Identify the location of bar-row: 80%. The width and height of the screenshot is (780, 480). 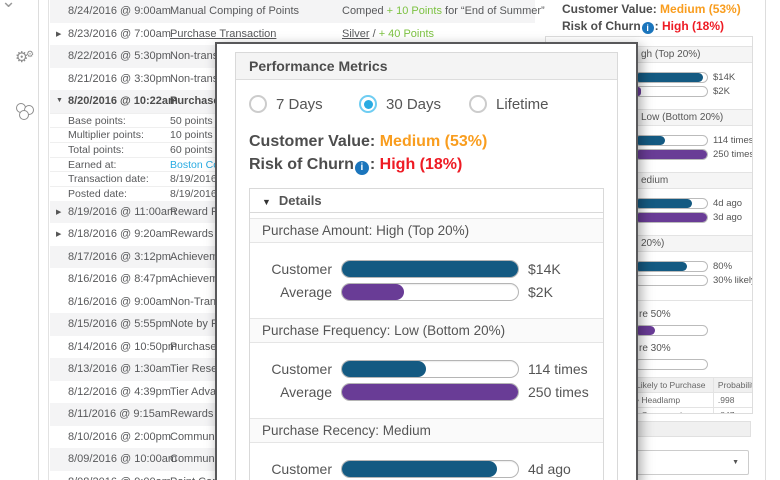
(693, 266).